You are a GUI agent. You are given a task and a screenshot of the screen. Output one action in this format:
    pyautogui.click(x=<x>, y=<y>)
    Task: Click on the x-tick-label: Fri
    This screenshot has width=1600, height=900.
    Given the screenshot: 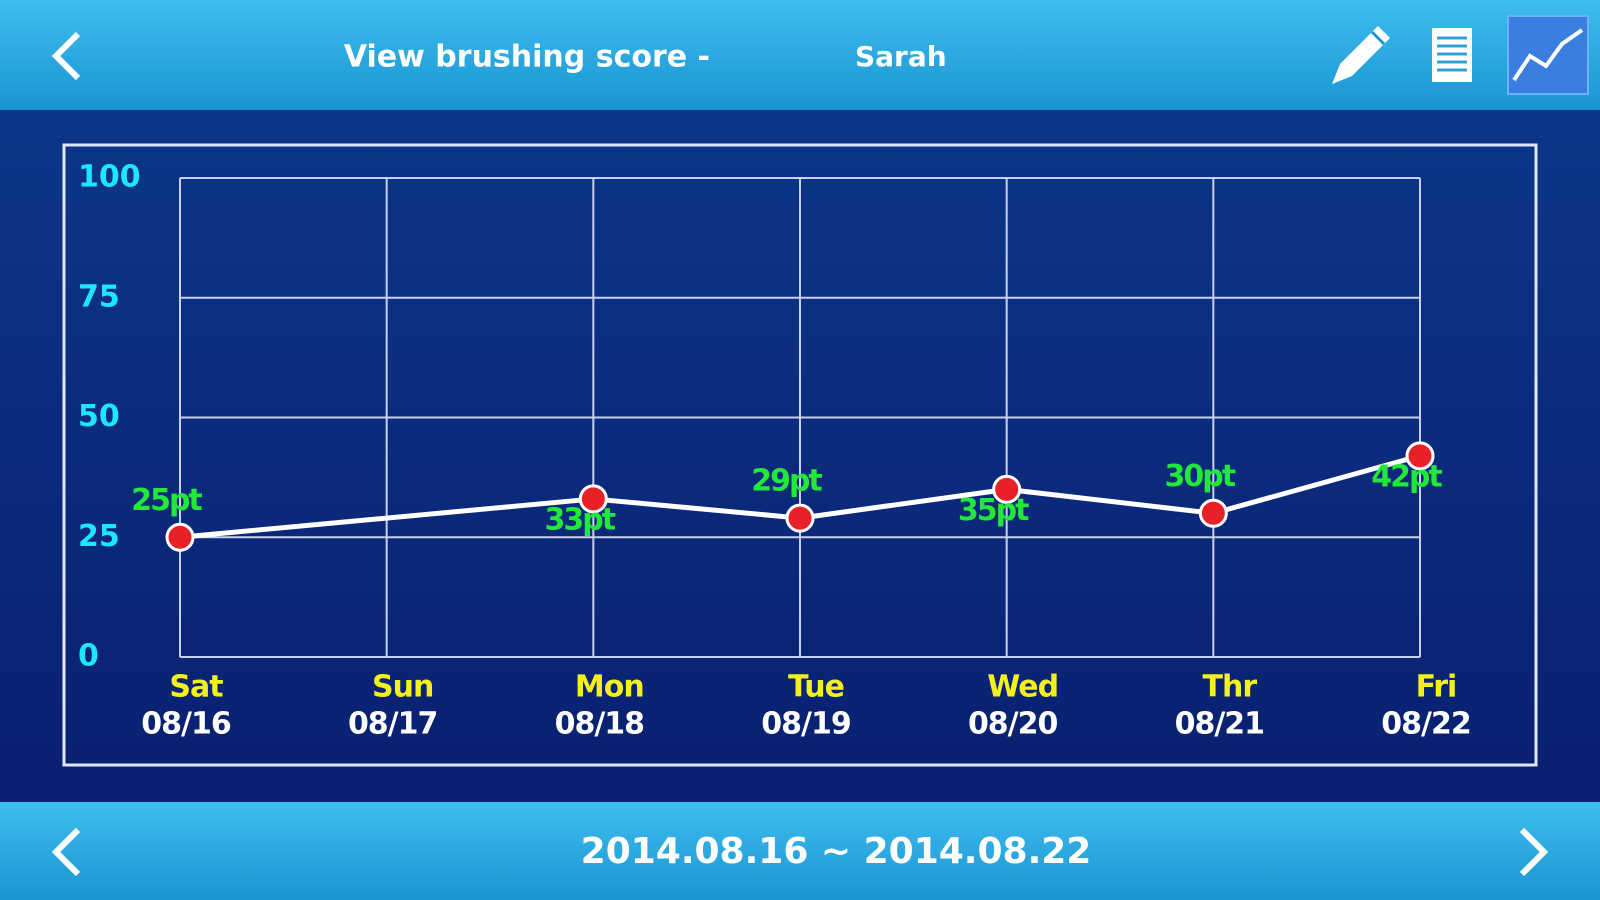 What is the action you would take?
    pyautogui.click(x=1436, y=687)
    